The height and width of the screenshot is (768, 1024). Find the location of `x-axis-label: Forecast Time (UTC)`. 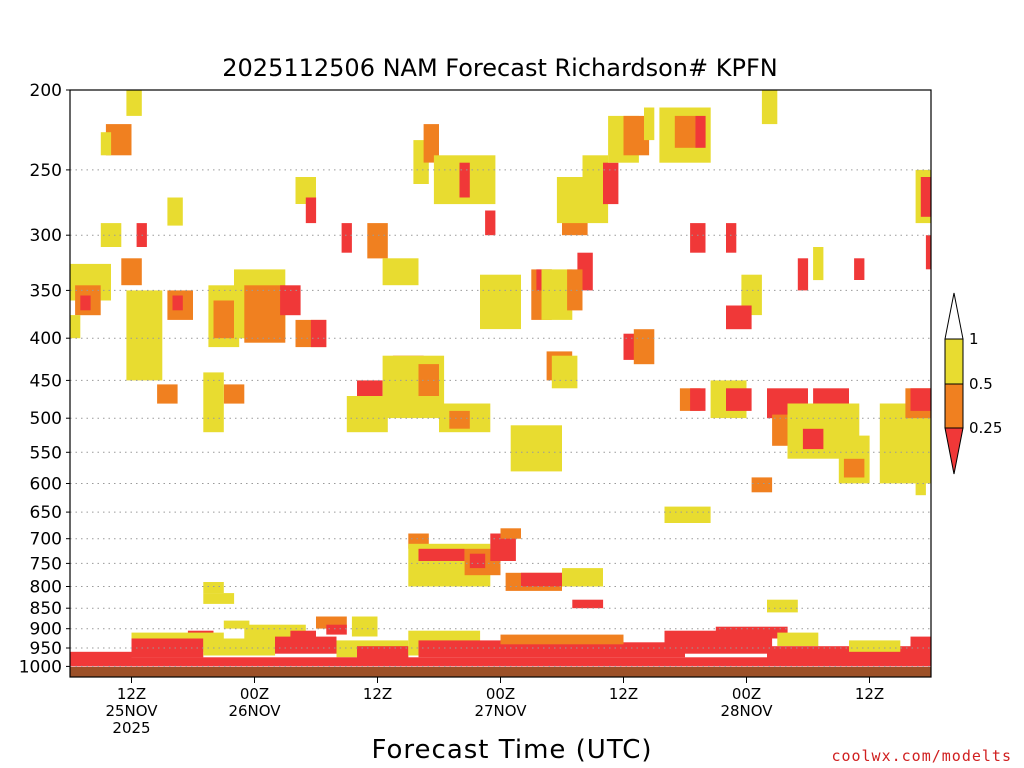

x-axis-label: Forecast Time (UTC) is located at coordinates (511, 750).